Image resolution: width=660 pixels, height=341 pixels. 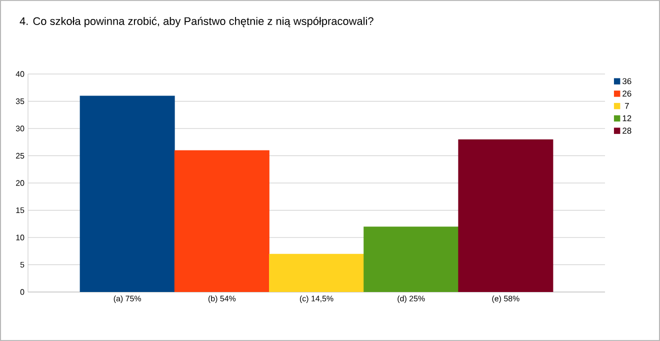 What do you see at coordinates (197, 22) in the screenshot?
I see `chart-title: 4. Co szkoła powinna zrobić, aby Państwo chętnie z nią współpracowali?` at bounding box center [197, 22].